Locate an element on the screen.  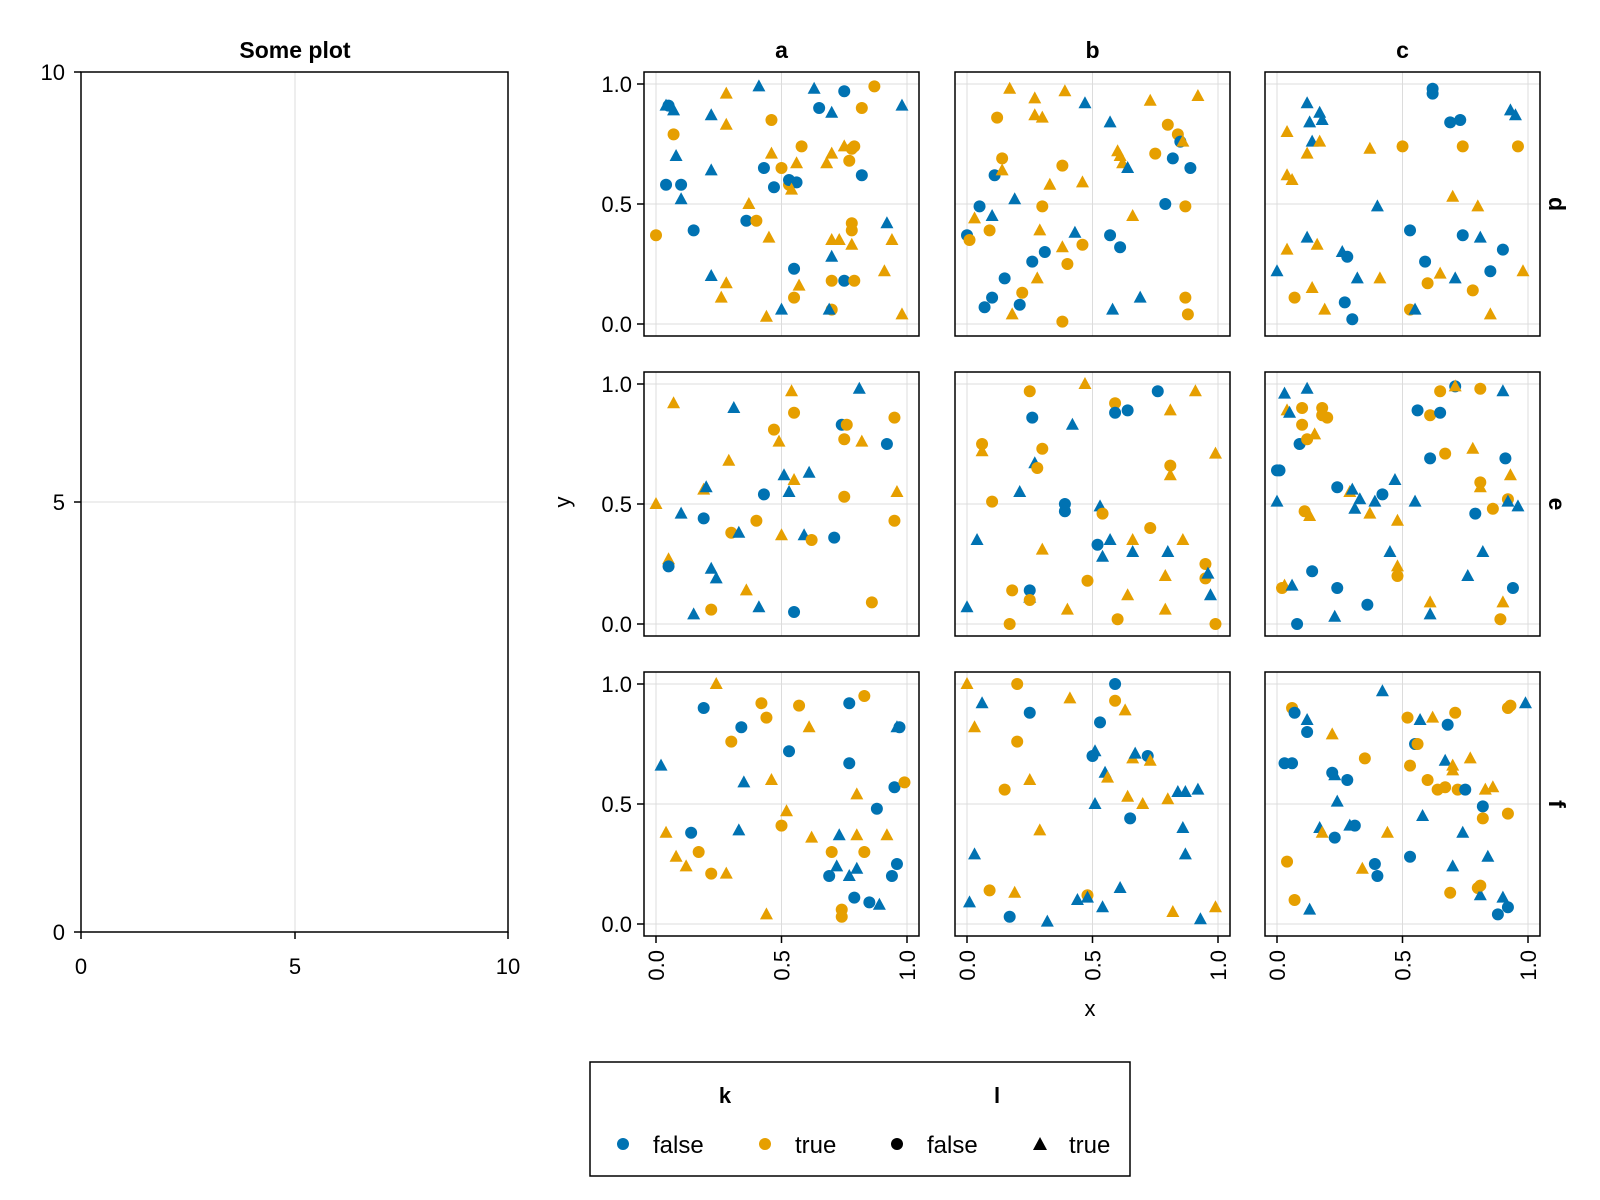
facet-panel-c-d is located at coordinates (1402, 204).